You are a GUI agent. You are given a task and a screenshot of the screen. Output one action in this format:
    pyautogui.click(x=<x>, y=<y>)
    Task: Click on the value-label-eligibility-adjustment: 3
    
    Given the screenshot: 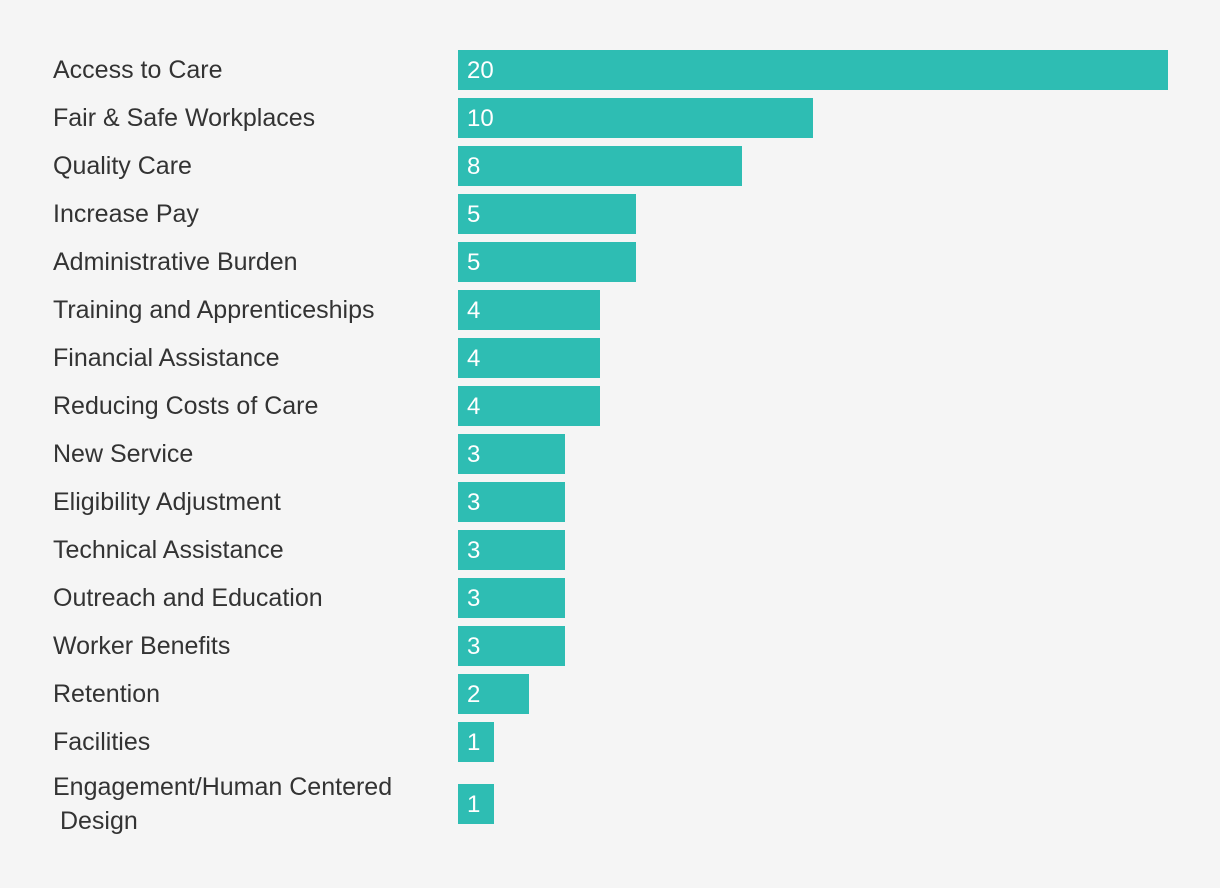 What is the action you would take?
    pyautogui.click(x=473, y=502)
    